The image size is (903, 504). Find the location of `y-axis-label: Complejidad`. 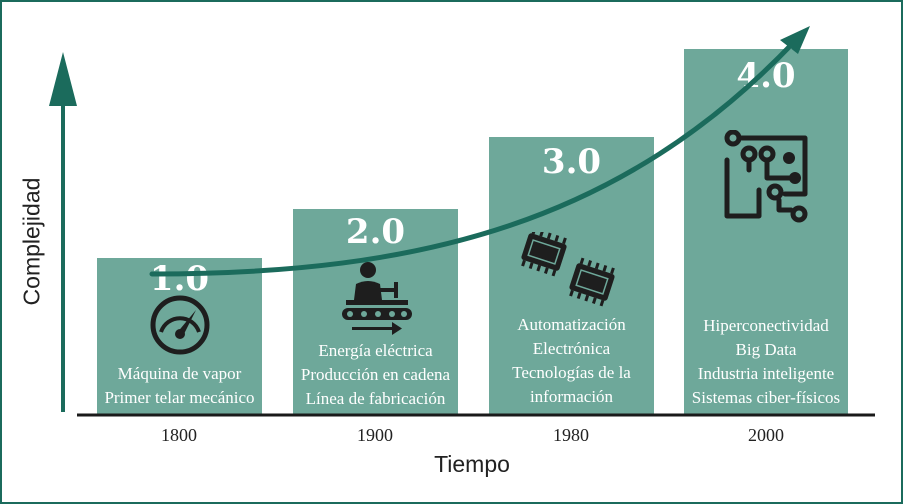

y-axis-label: Complejidad is located at coordinates (31, 241).